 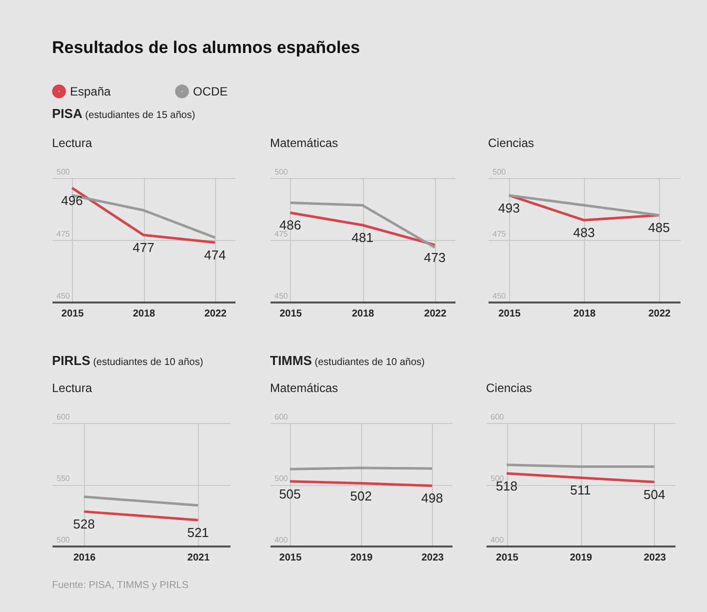 What do you see at coordinates (198, 558) in the screenshot?
I see `x-tick-label: 2021` at bounding box center [198, 558].